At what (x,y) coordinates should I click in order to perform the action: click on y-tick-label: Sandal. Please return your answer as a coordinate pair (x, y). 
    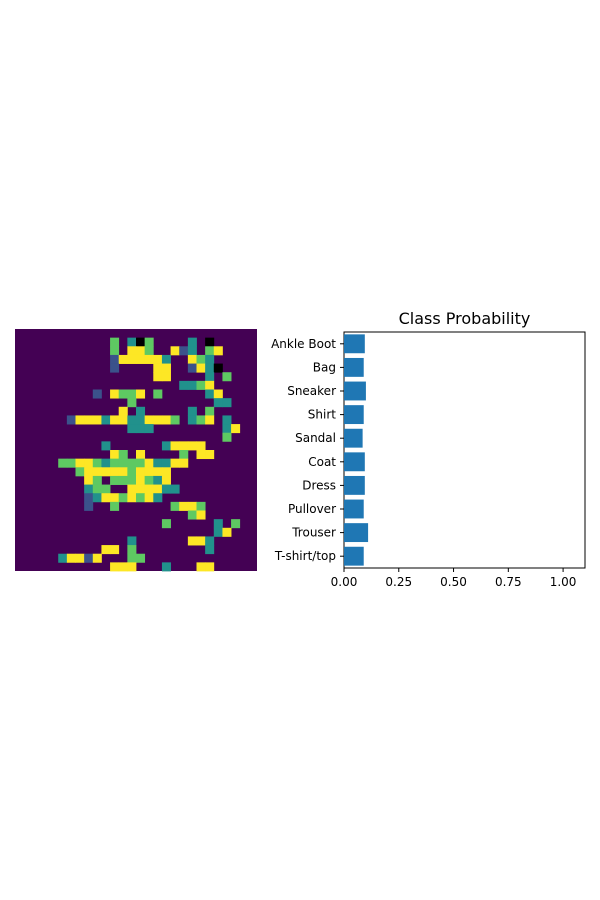
    Looking at the image, I should click on (315, 438).